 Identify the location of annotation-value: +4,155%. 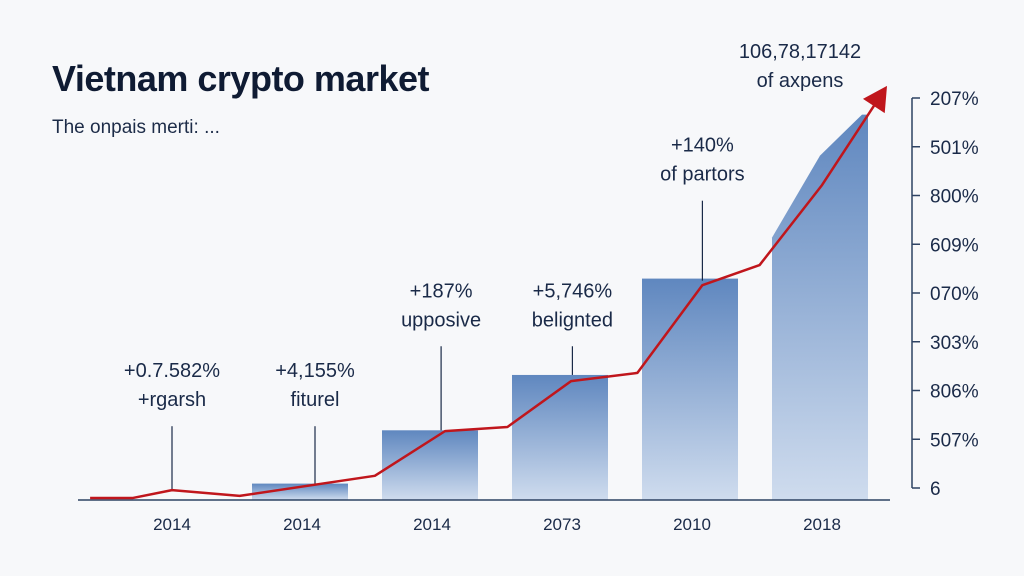
(315, 371).